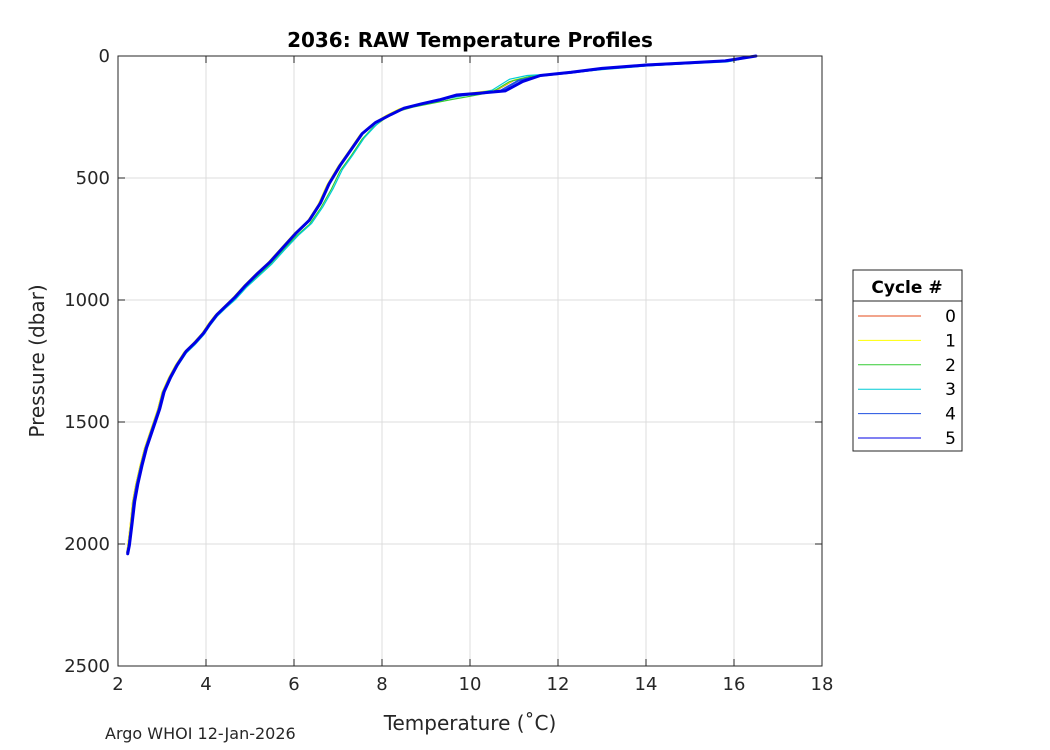 The image size is (1050, 750). I want to click on legend-label-cycle-4: 4, so click(950, 415).